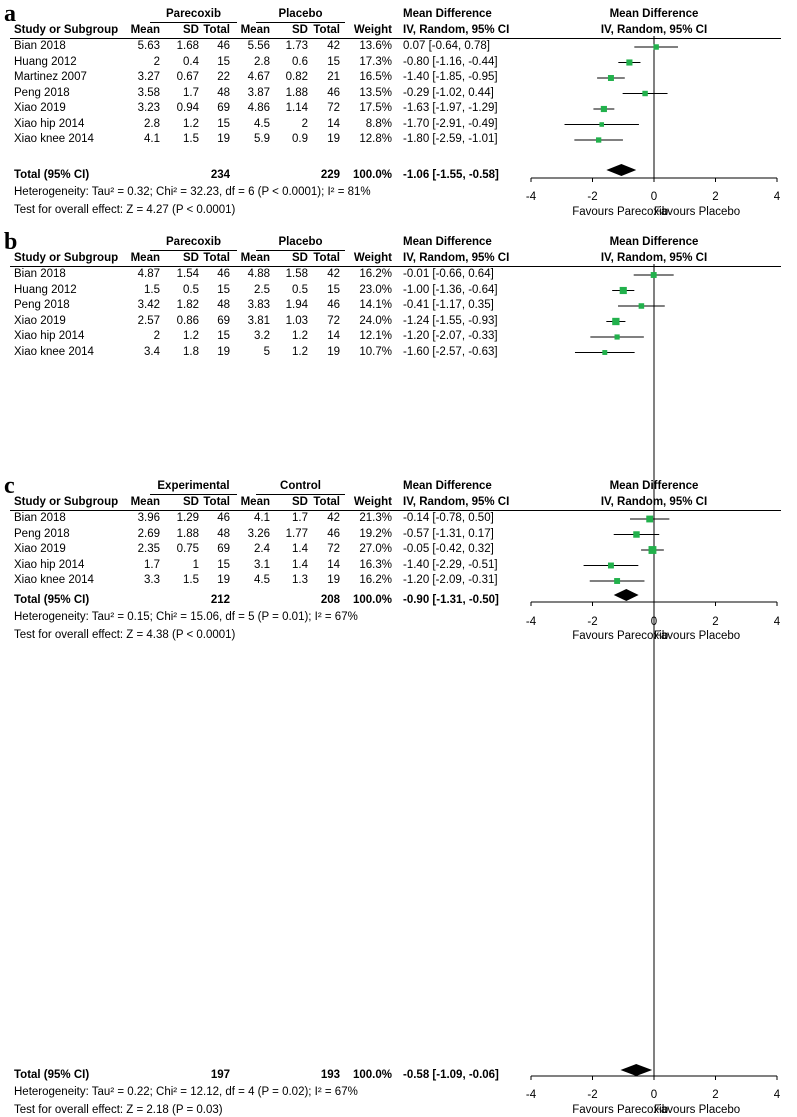 This screenshot has width=797, height=1117. Describe the element at coordinates (262, 61) in the screenshot. I see `mean-2: 2.8` at that location.